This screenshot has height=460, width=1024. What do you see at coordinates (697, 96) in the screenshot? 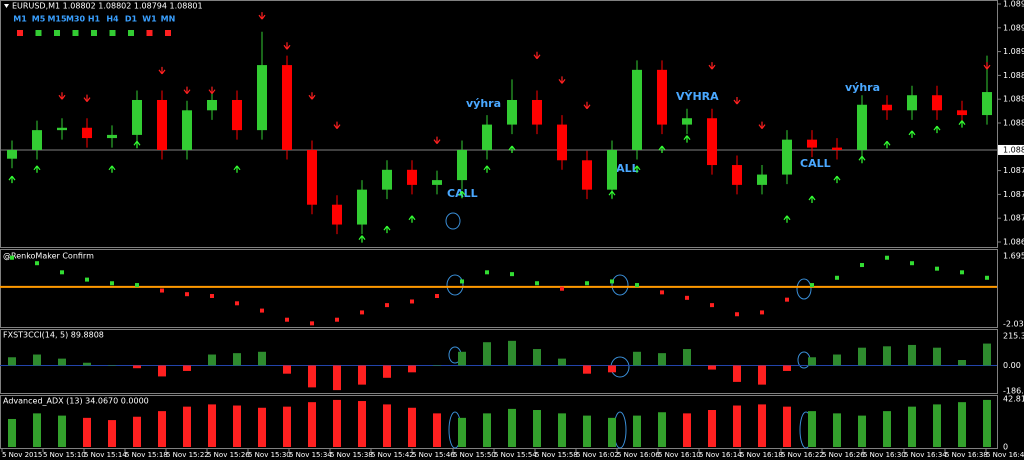
I see `win-label: VÝHRA` at bounding box center [697, 96].